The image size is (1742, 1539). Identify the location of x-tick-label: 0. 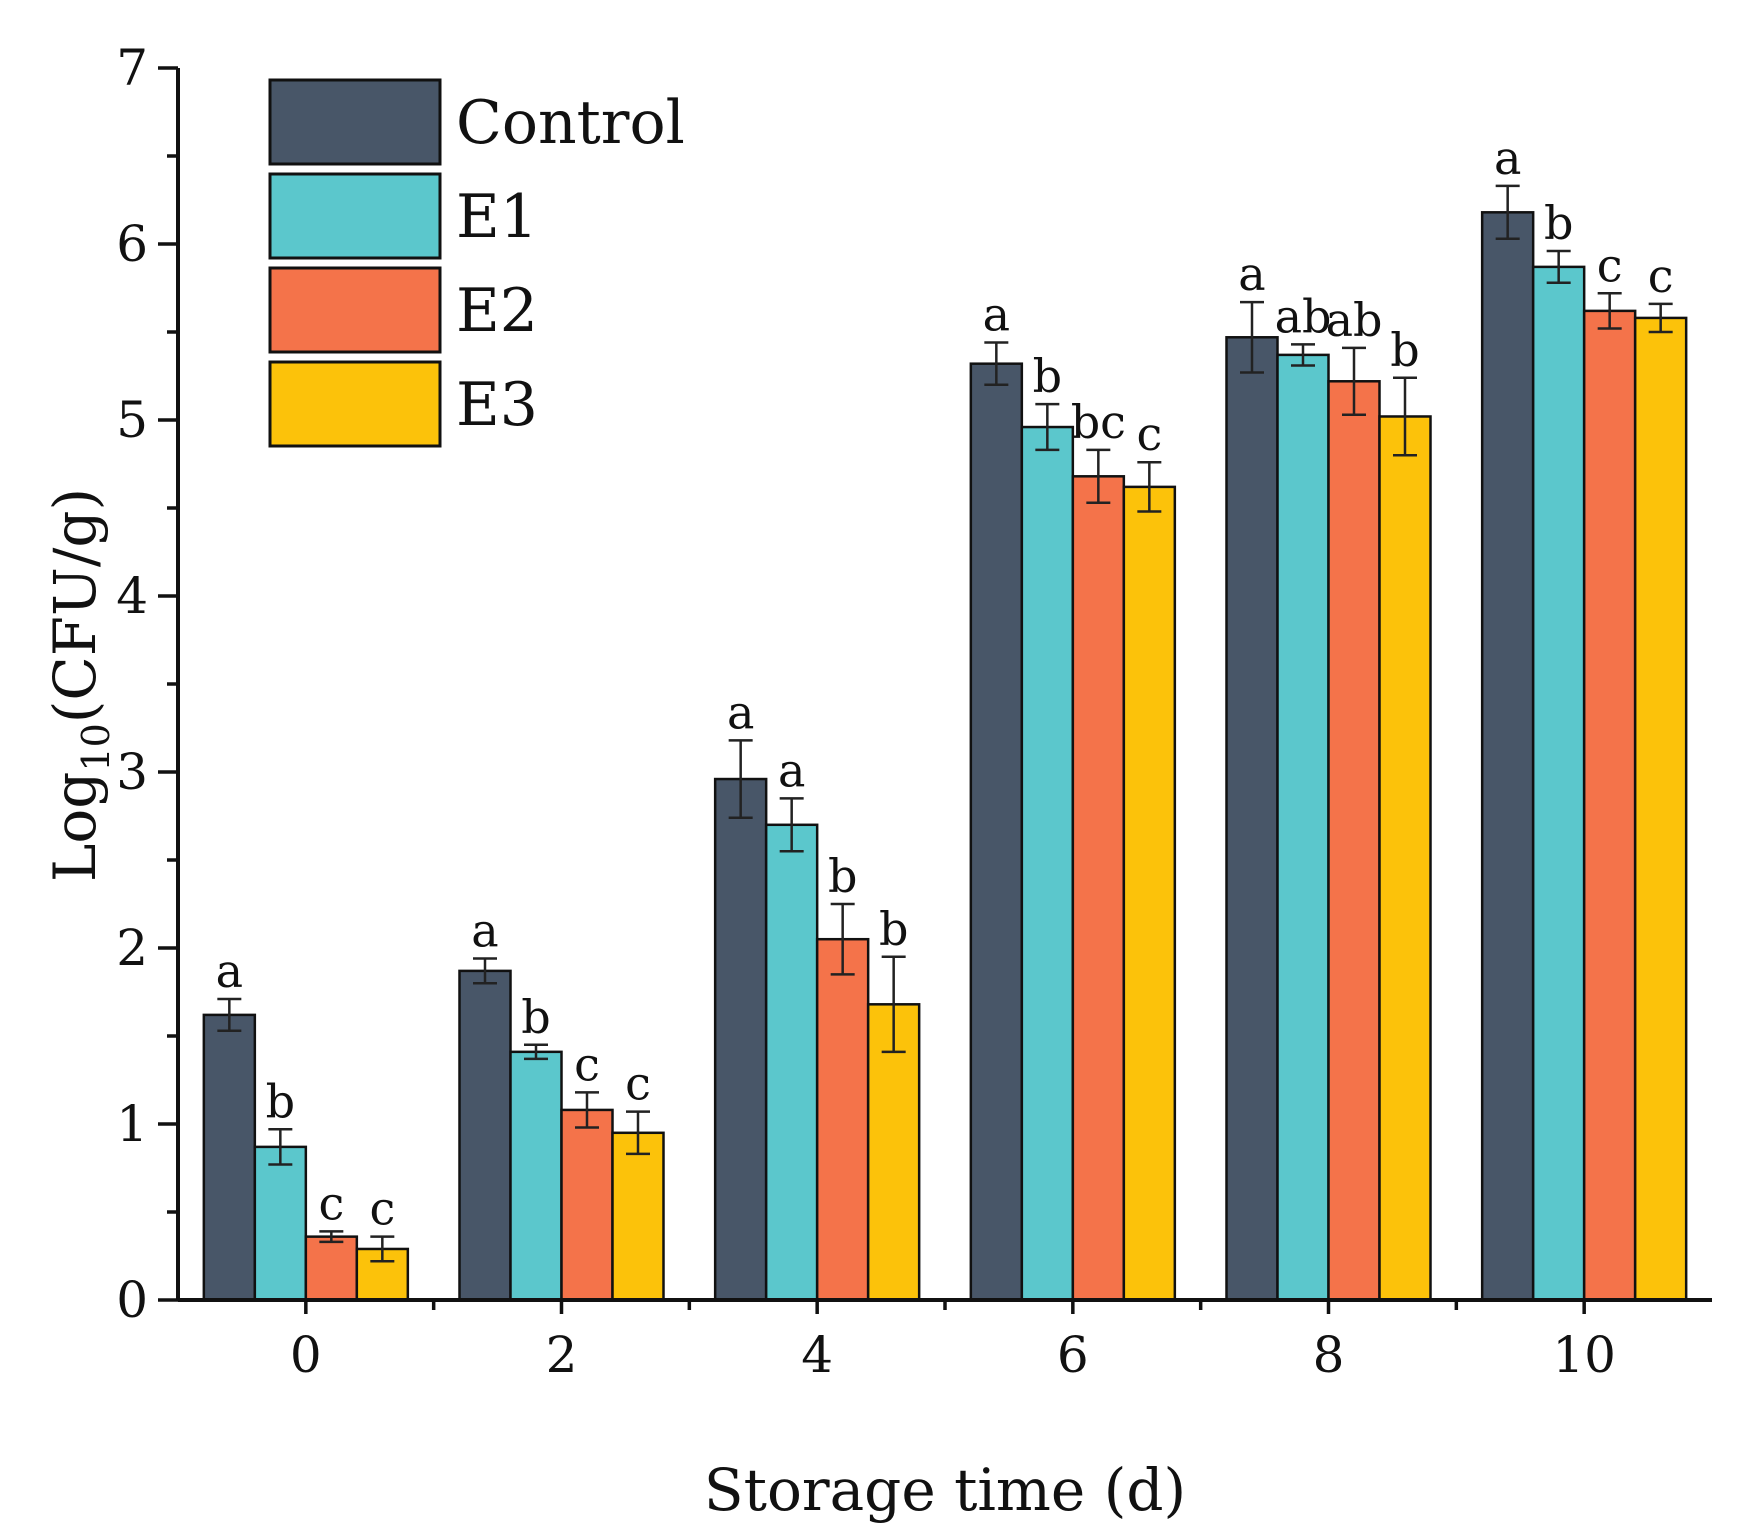
(306, 1355).